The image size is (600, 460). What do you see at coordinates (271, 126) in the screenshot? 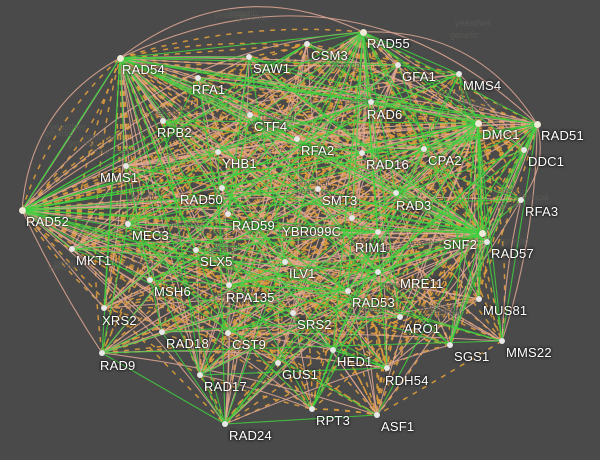
I see `node-label-ctf4: CTF4` at bounding box center [271, 126].